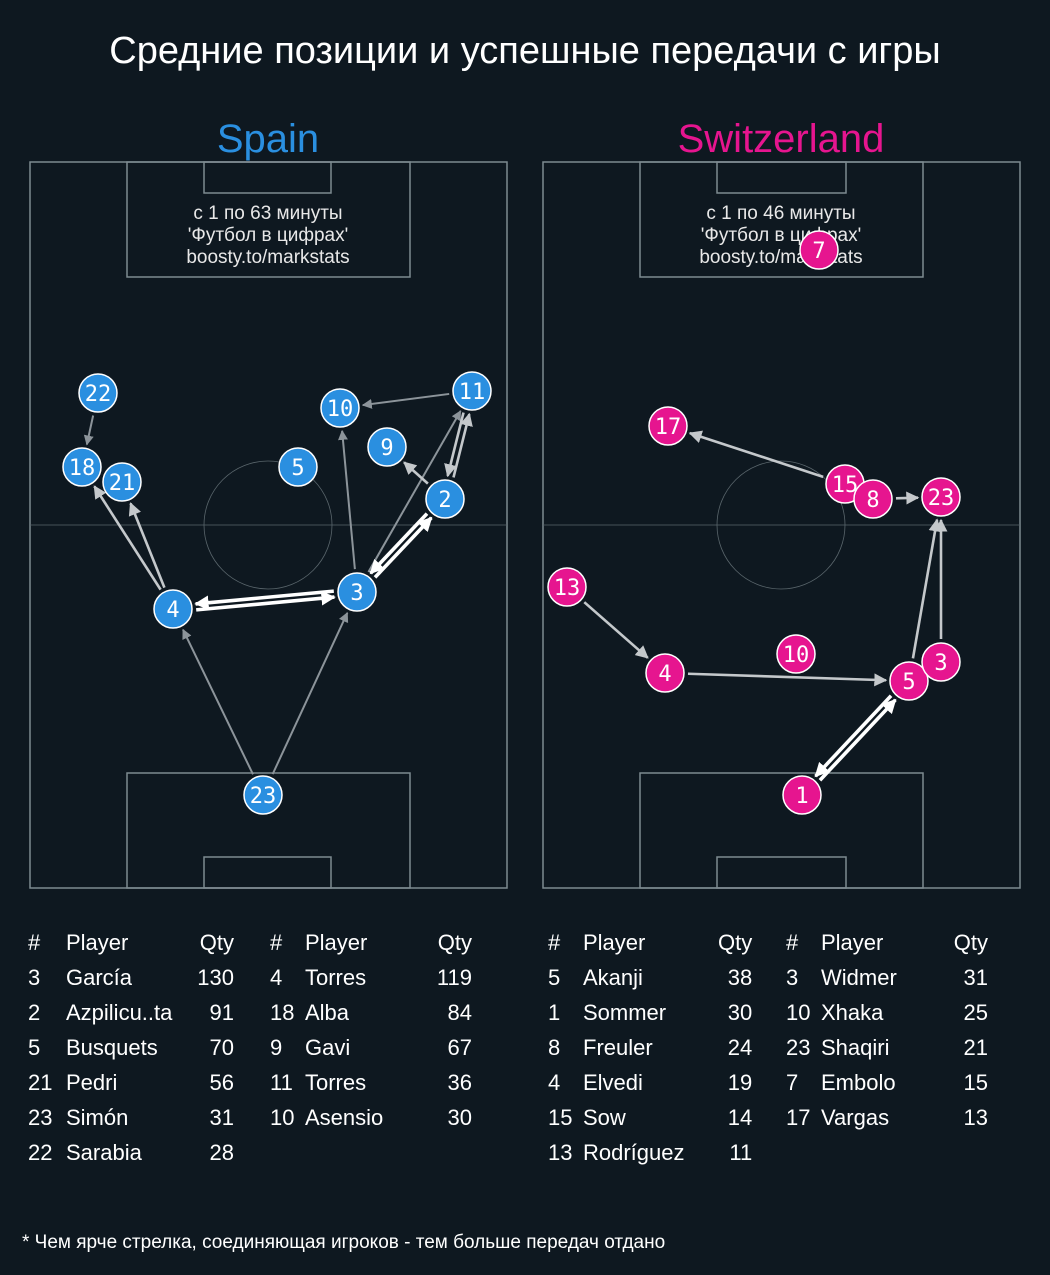 Image resolution: width=1050 pixels, height=1275 pixels. I want to click on table-row: 18 Alba 84, so click(371, 1012).